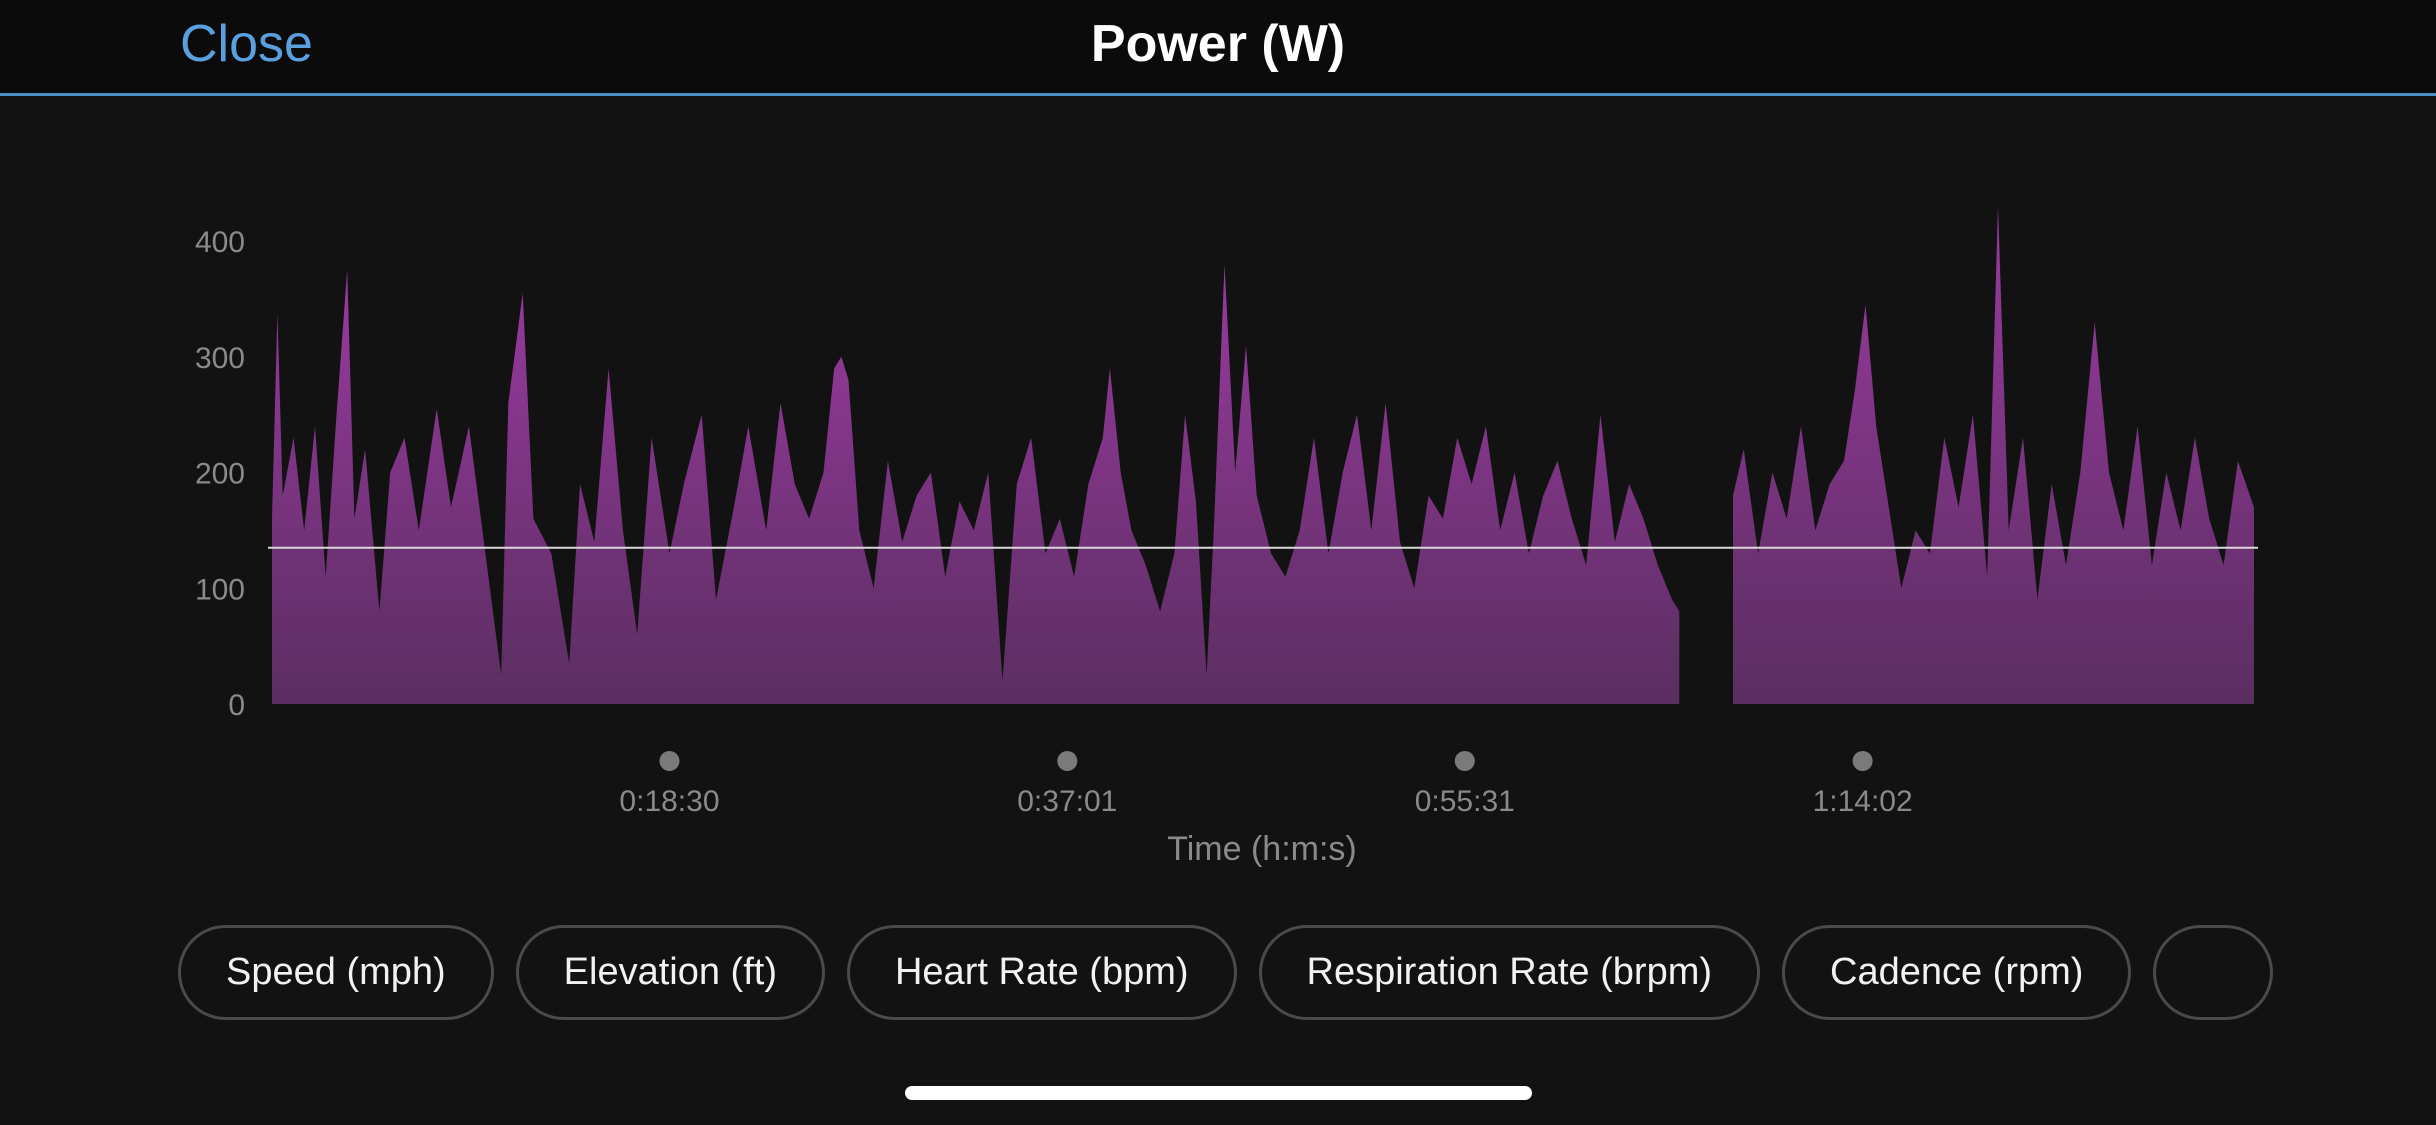 This screenshot has width=2436, height=1125. Describe the element at coordinates (1218, 44) in the screenshot. I see `page-title: Power (W)` at that location.